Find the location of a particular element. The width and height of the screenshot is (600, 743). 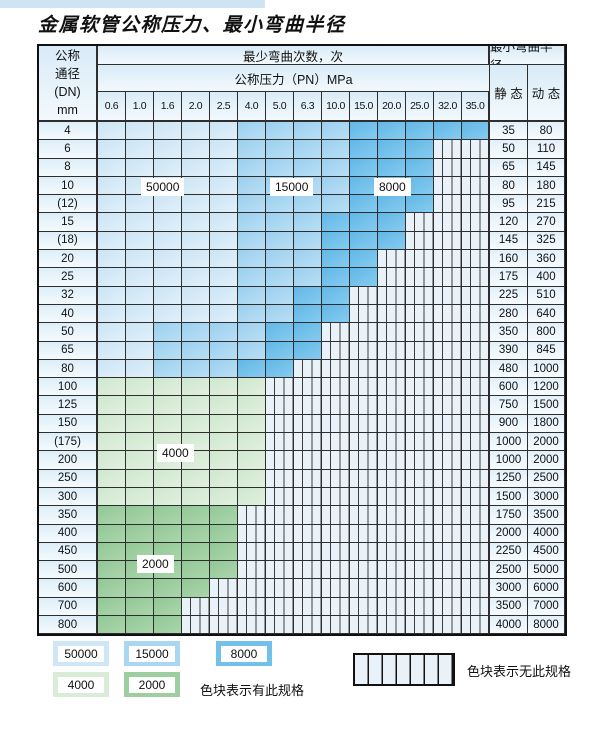

pressure-tick: 2.5 is located at coordinates (224, 107).